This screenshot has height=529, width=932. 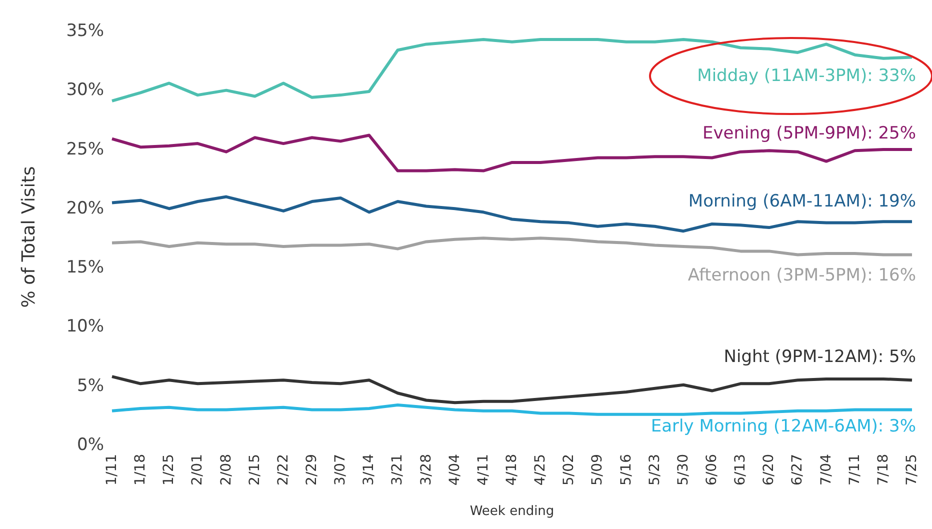 What do you see at coordinates (90, 386) in the screenshot?
I see `y-tick-label: 5%` at bounding box center [90, 386].